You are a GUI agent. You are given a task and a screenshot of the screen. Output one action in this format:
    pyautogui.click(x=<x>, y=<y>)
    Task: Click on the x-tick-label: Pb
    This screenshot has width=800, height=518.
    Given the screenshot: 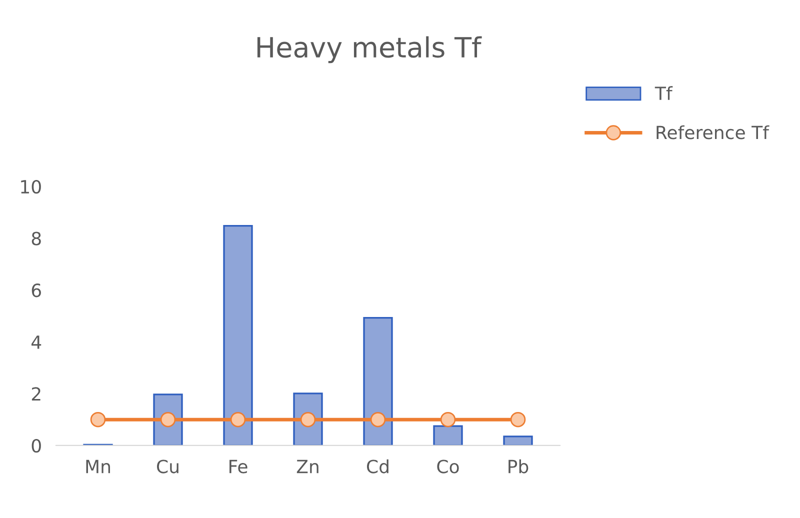 What is the action you would take?
    pyautogui.click(x=518, y=466)
    